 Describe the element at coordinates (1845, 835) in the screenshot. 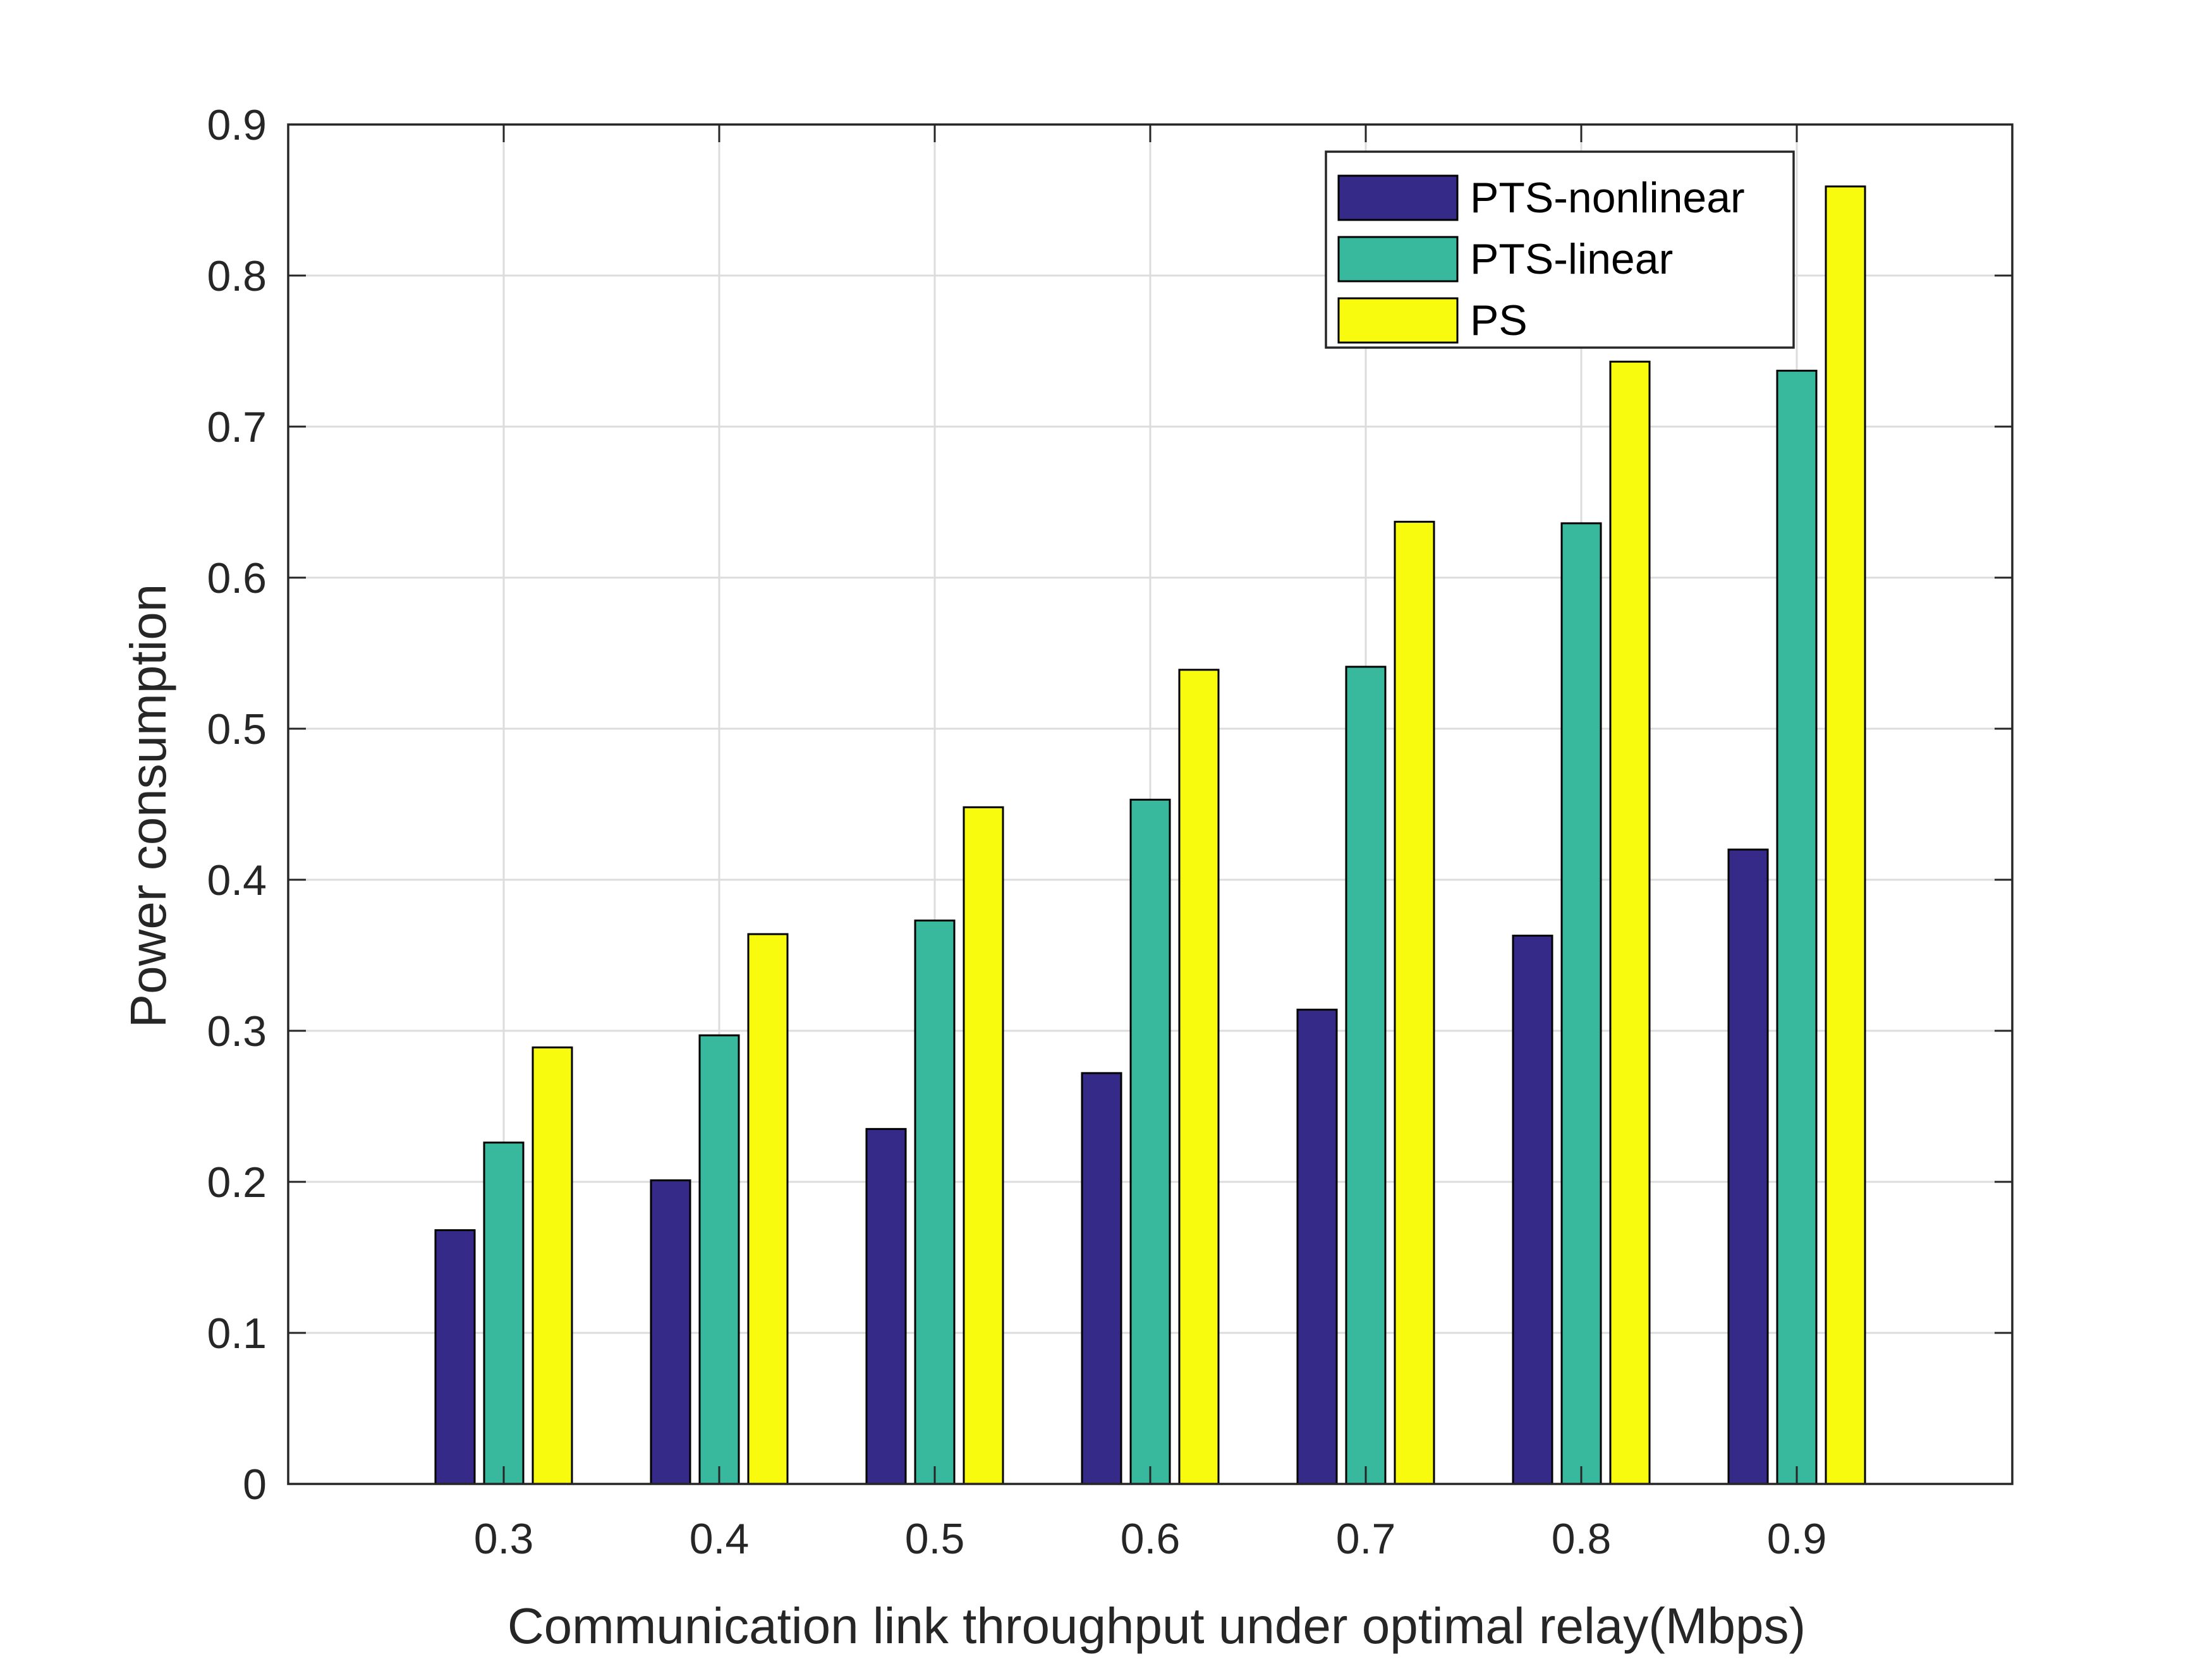

I see `bar-ps-0.9` at that location.